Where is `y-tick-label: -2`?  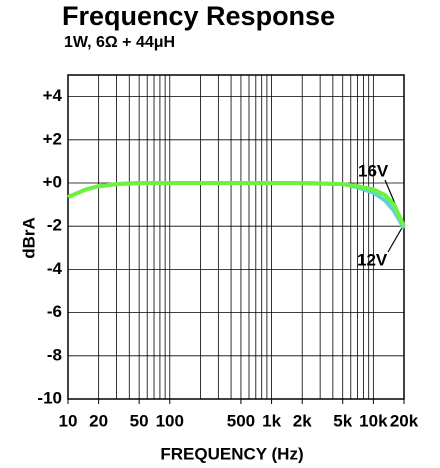 y-tick-label: -2 is located at coordinates (54, 225).